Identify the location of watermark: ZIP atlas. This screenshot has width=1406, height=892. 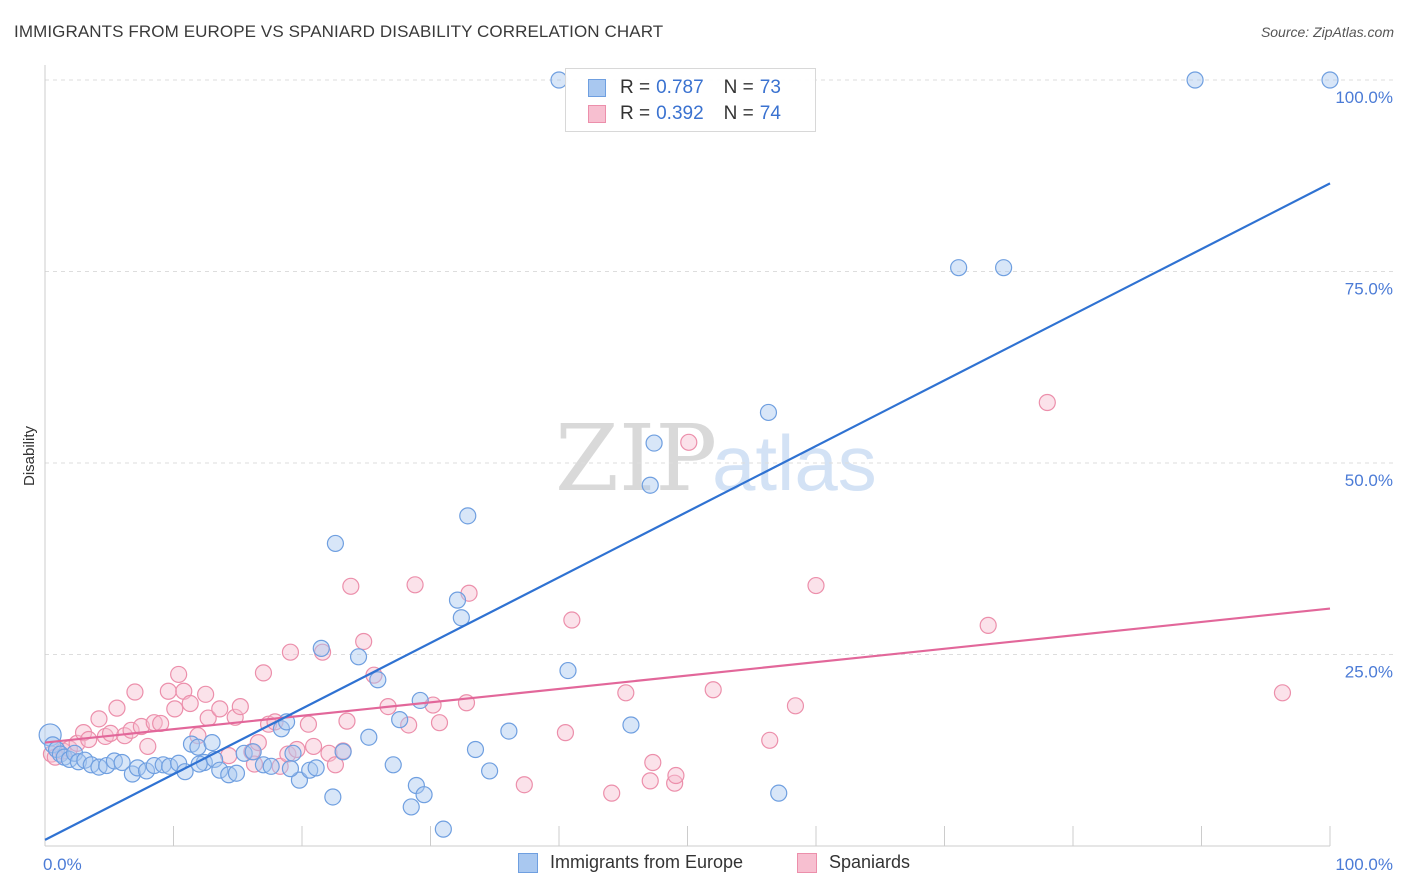
(716, 458).